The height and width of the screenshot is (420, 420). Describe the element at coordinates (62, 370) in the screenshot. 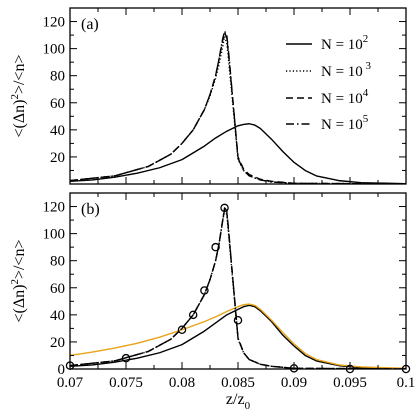

I see `y-tick-label: 0` at that location.